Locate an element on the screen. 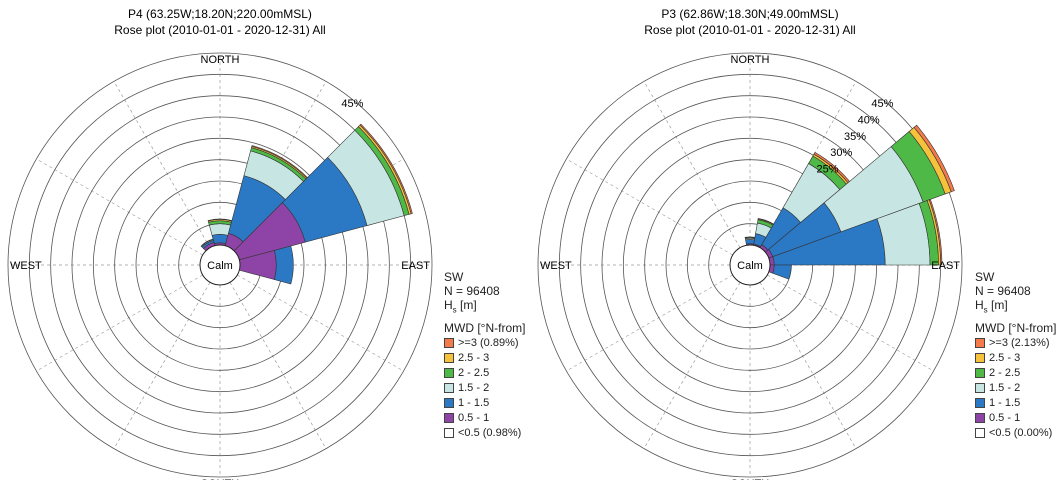  legend-label: >=3 (2.13%) is located at coordinates (1019, 342).